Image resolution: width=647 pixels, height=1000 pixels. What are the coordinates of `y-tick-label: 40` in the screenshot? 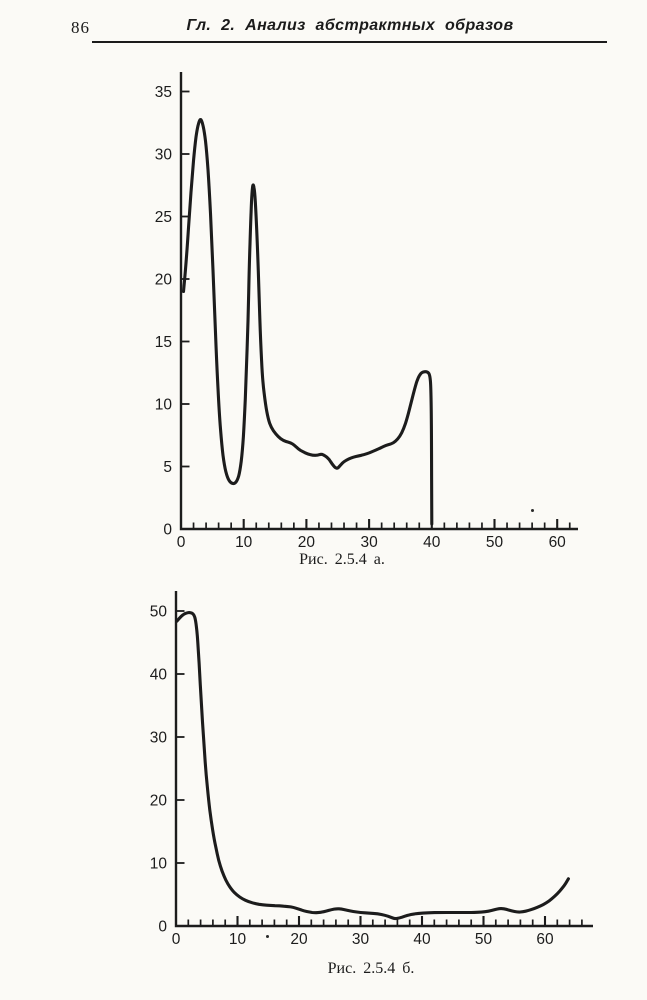 It's located at (159, 674).